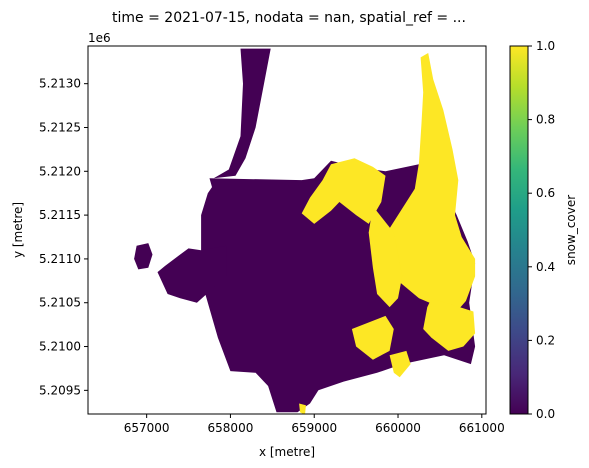 This screenshot has height=468, width=589. I want to click on colorbar-gradient, so click(519, 230).